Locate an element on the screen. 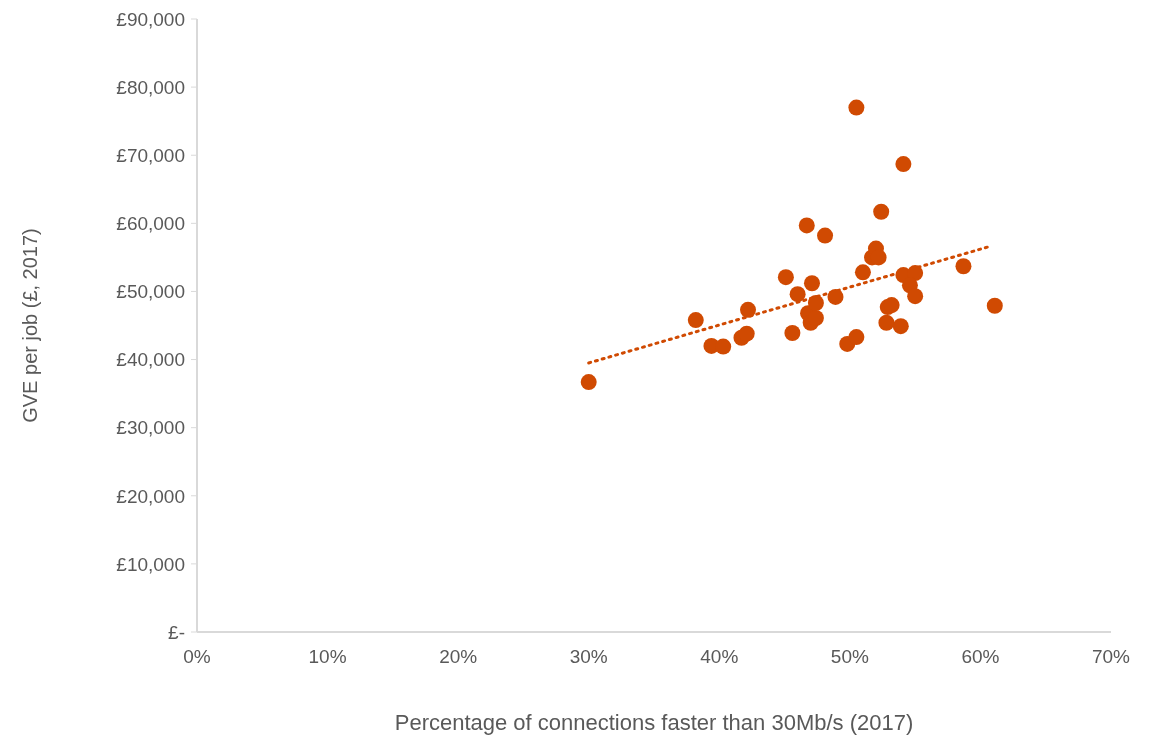 The image size is (1157, 750). y-tick-label: £30,000 is located at coordinates (150, 428).